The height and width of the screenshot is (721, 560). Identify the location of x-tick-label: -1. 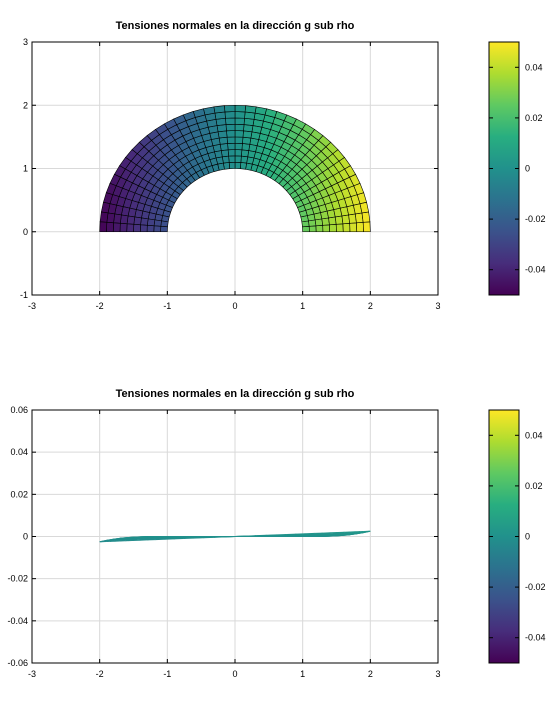
(167, 306).